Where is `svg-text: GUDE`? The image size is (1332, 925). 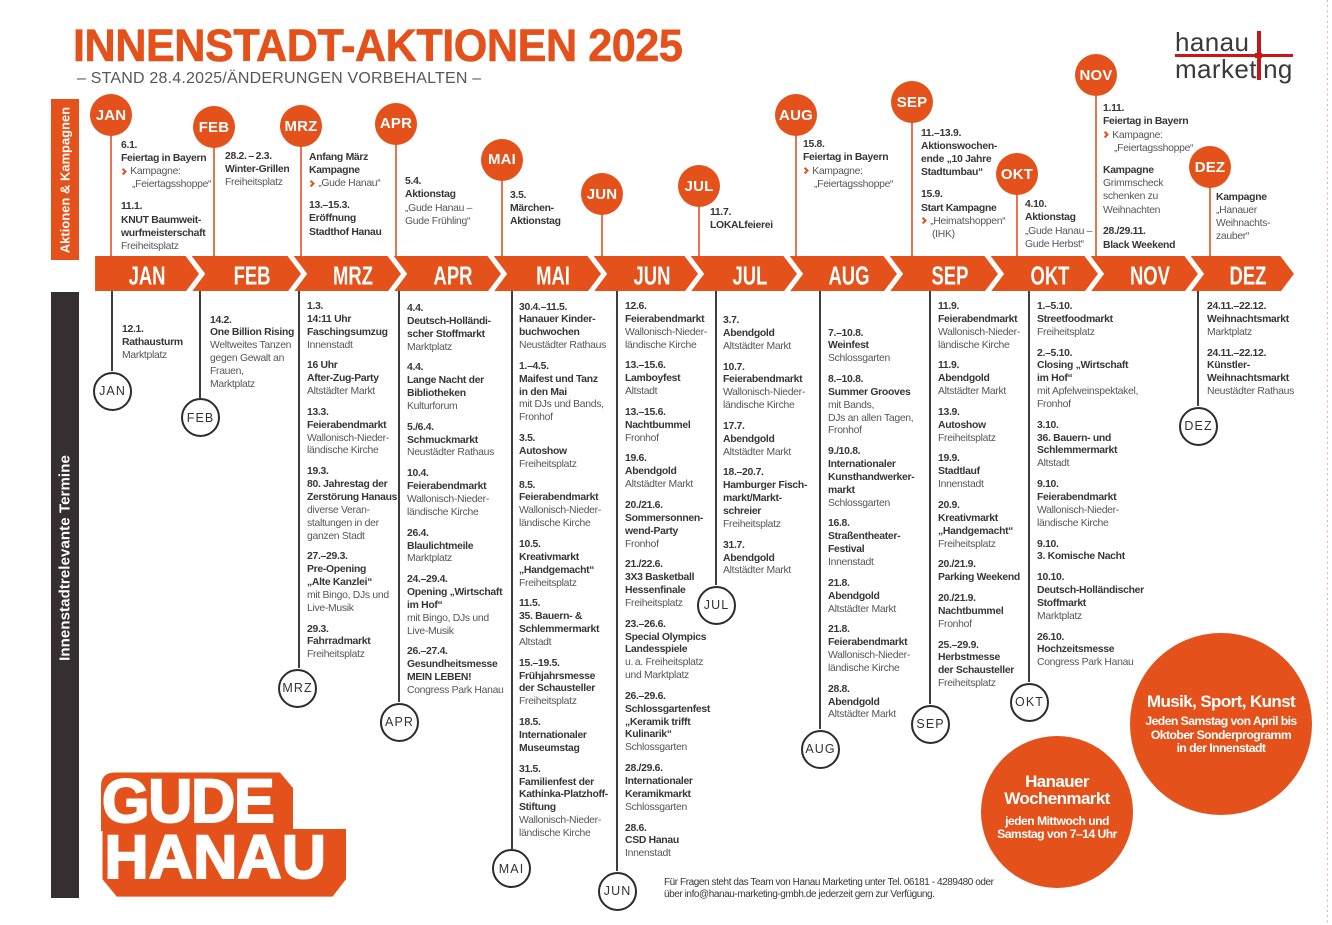 svg-text: GUDE is located at coordinates (187, 801).